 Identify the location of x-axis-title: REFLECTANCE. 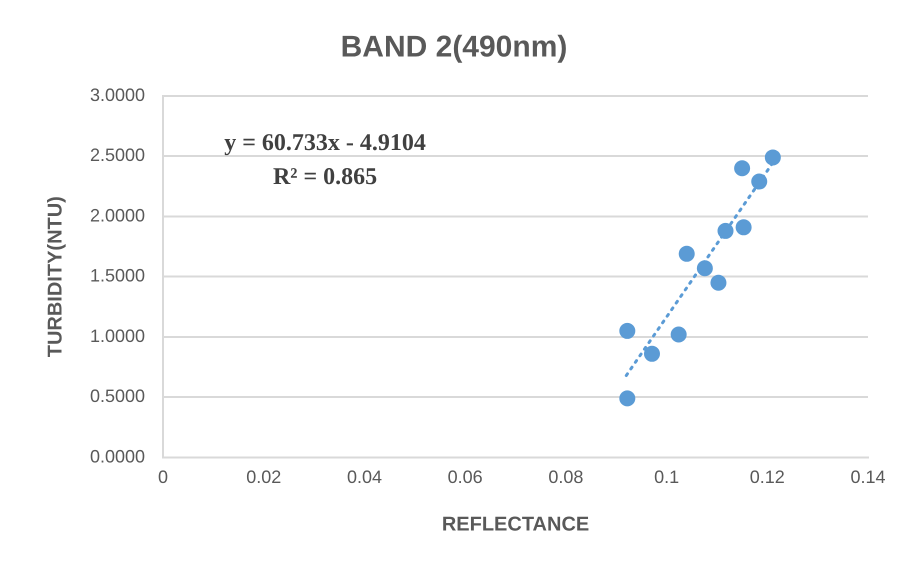
(516, 525).